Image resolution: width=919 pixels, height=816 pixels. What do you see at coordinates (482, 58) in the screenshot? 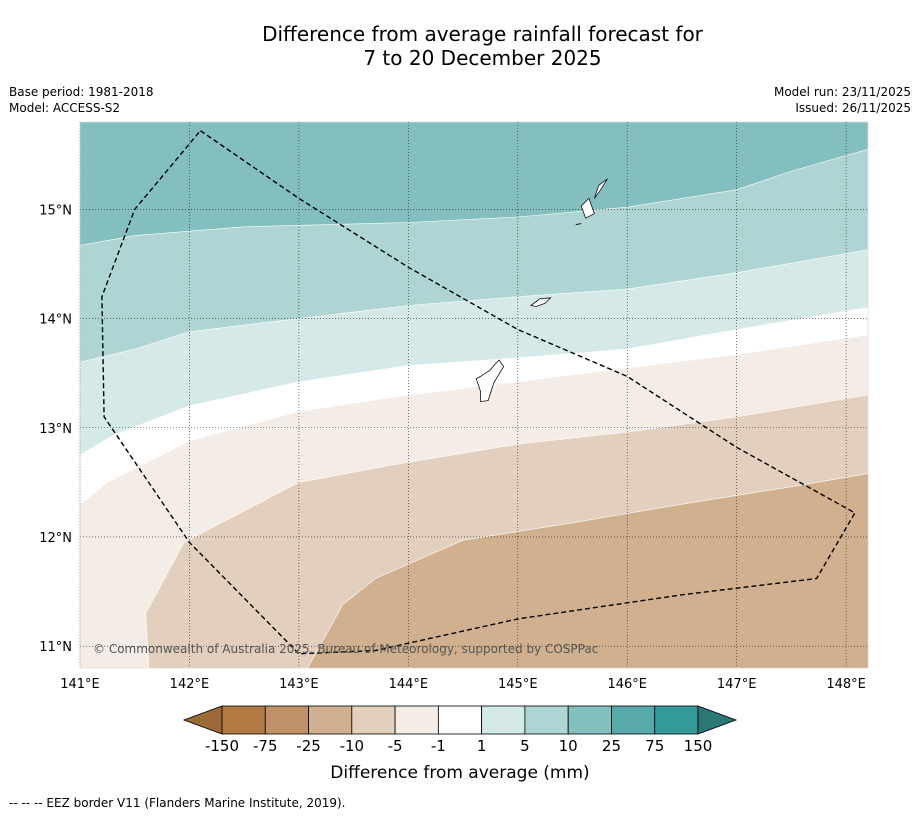
I see `title-line-2: 7 to 20 December 2025` at bounding box center [482, 58].